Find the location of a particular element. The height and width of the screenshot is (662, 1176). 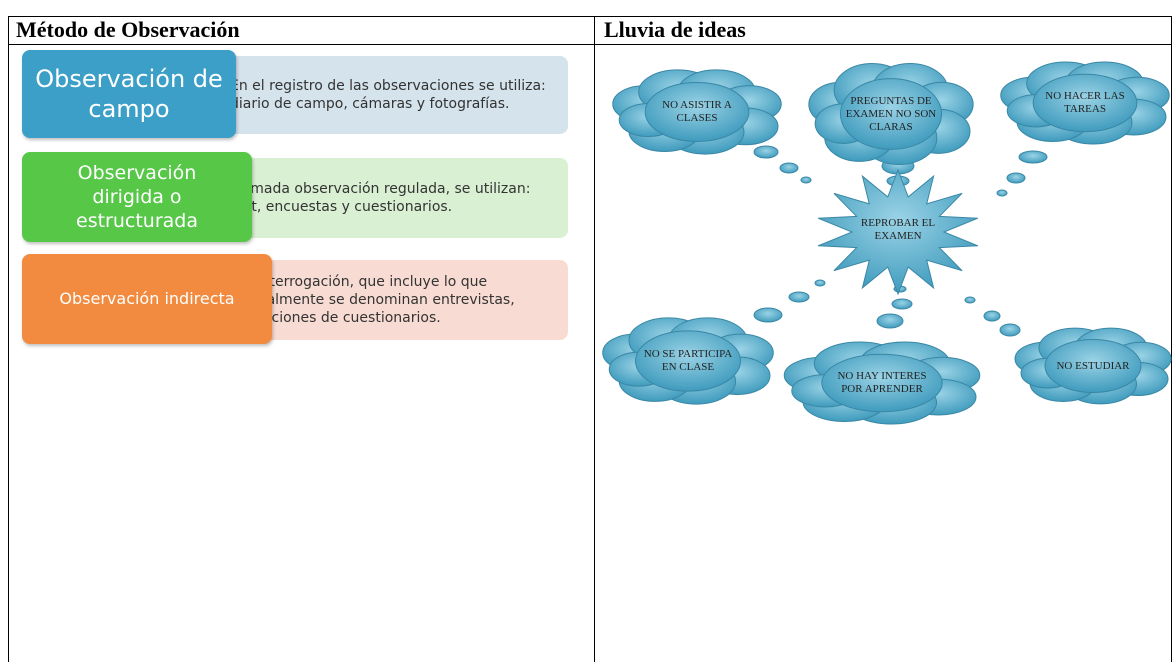

cloud-text: NO ASISTIR A CLASES is located at coordinates (697, 111).